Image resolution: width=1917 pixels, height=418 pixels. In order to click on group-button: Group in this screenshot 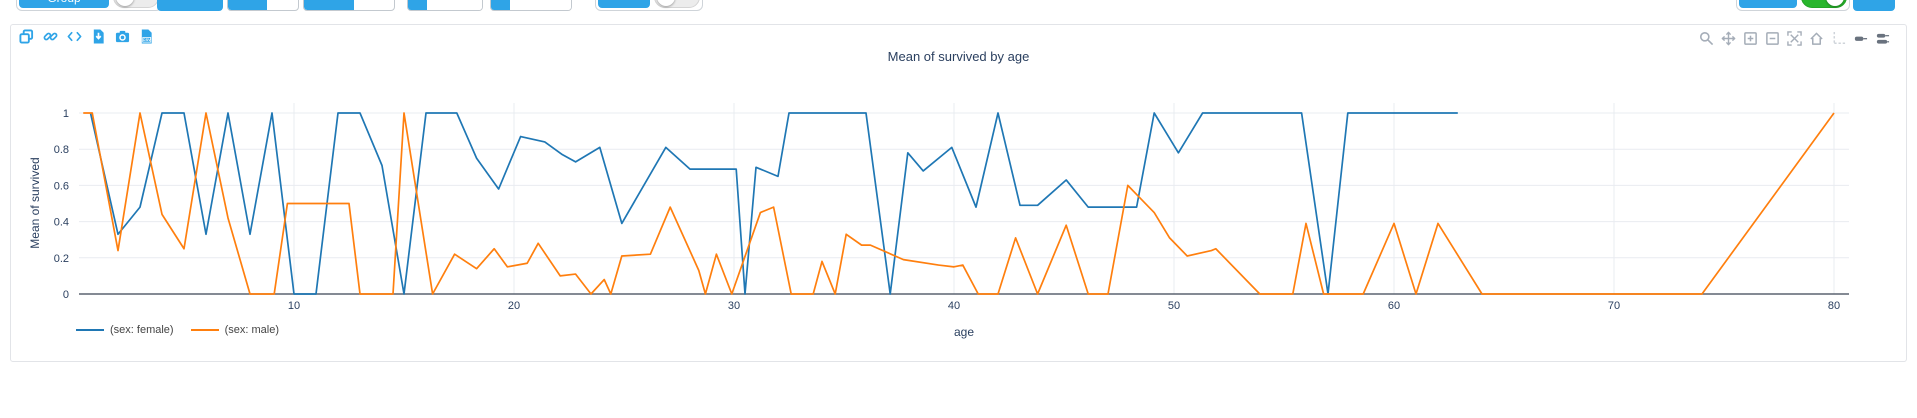, I will do `click(64, 4)`.